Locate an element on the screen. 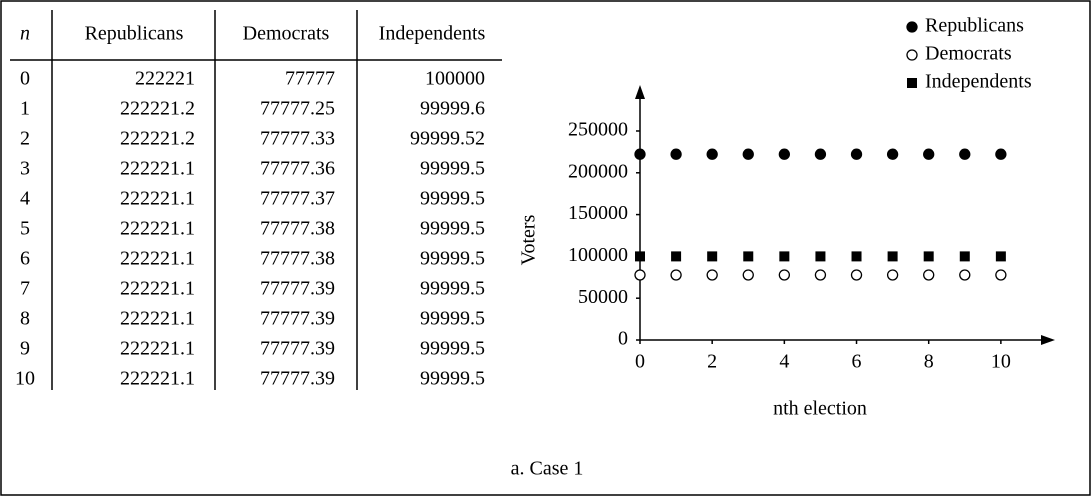 This screenshot has height=496, width=1091. table-cell: 99999.52 is located at coordinates (447, 139).